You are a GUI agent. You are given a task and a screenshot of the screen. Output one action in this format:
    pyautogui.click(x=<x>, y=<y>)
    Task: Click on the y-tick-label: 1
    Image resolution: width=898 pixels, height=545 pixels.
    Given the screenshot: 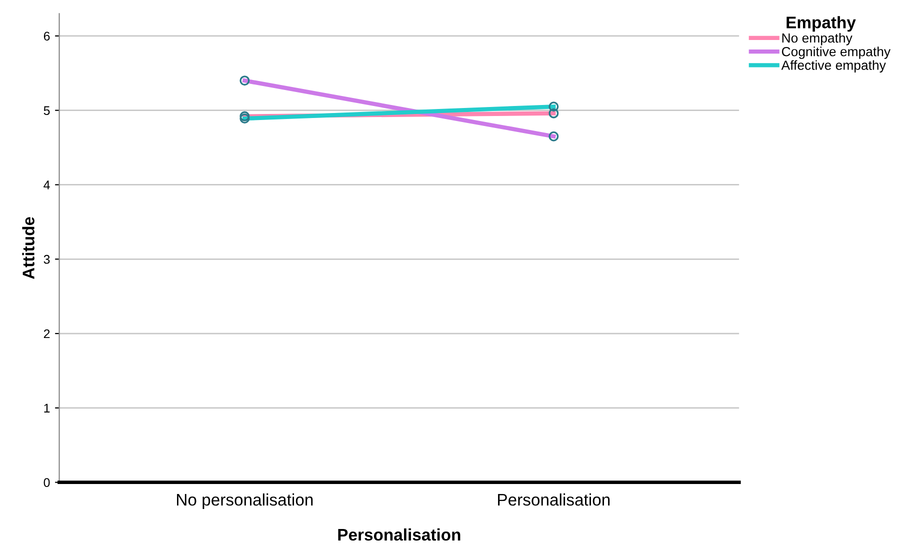 What is the action you would take?
    pyautogui.click(x=47, y=408)
    